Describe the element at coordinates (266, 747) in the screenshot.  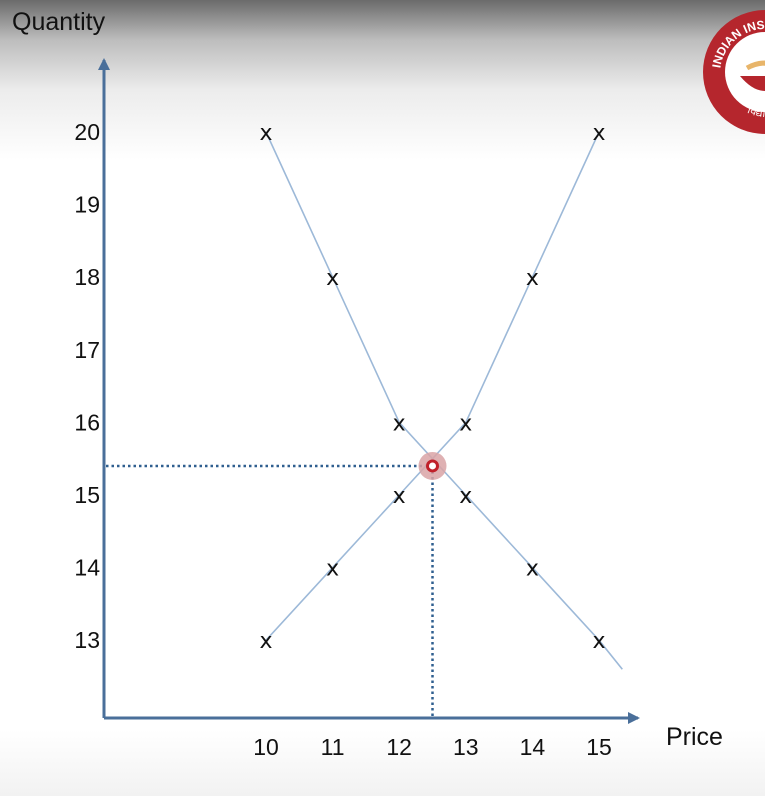
I see `x-tick-label: 10` at that location.